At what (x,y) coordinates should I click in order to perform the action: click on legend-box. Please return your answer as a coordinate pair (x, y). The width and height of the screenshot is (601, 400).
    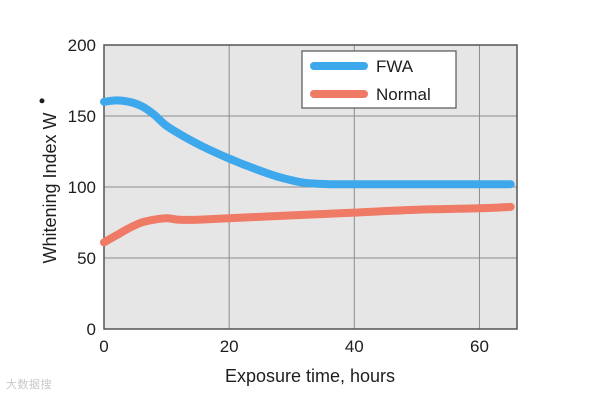
    Looking at the image, I should click on (379, 79).